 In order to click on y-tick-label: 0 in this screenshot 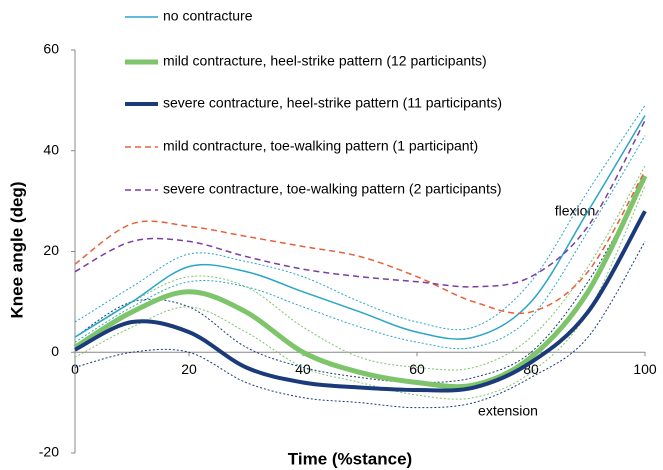, I will do `click(55, 351)`.